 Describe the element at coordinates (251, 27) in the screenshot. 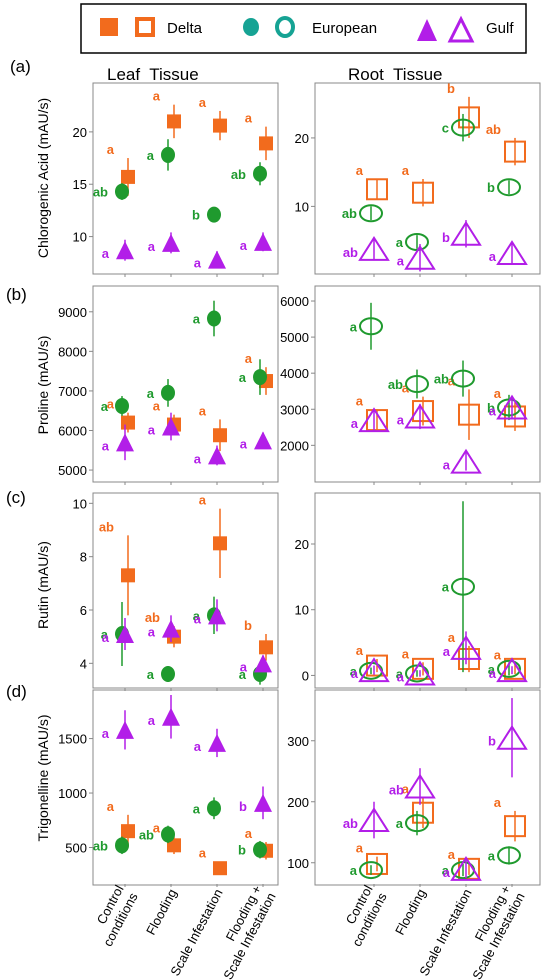

I see `legend-european-filled-circle-icon` at that location.